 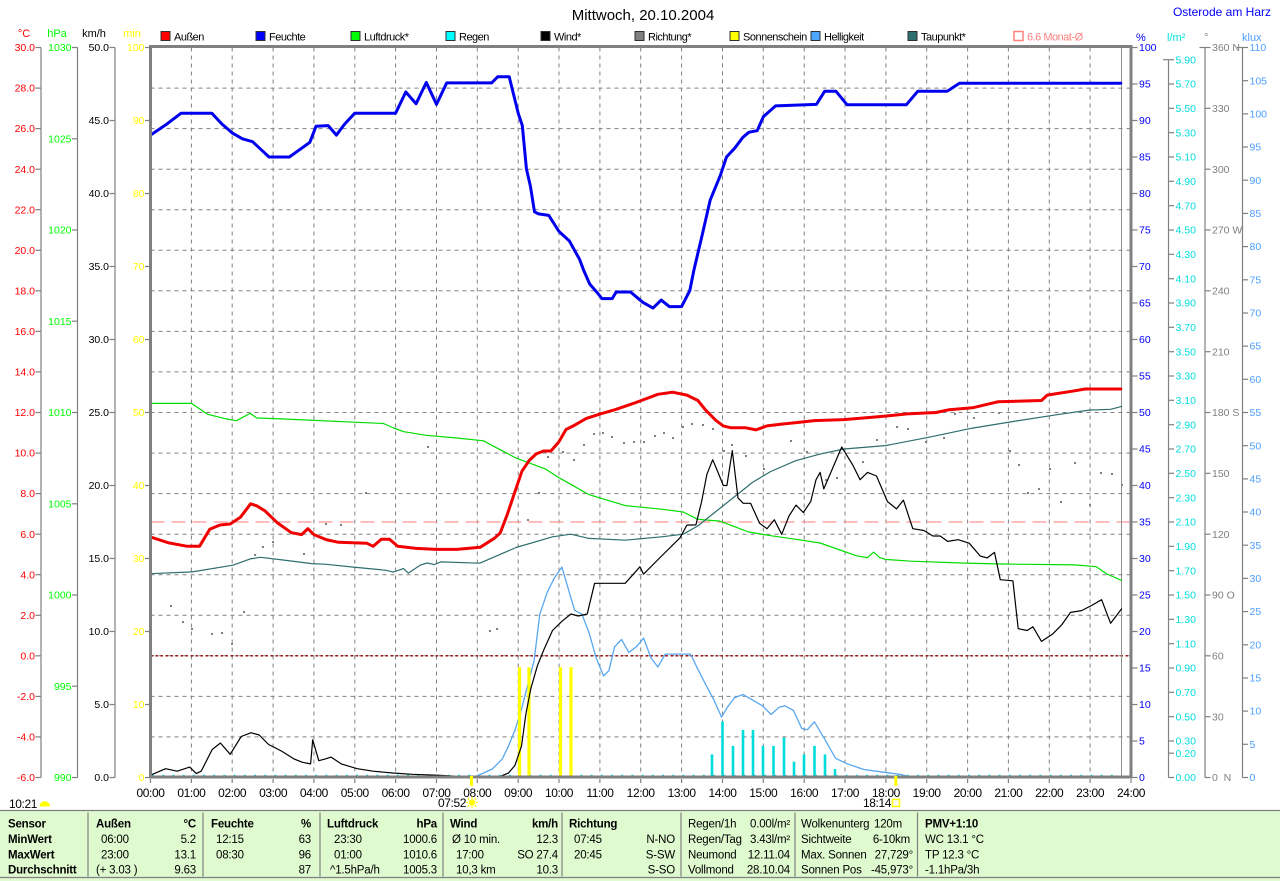 What do you see at coordinates (588, 855) in the screenshot?
I see `svg-text: 20:45` at bounding box center [588, 855].